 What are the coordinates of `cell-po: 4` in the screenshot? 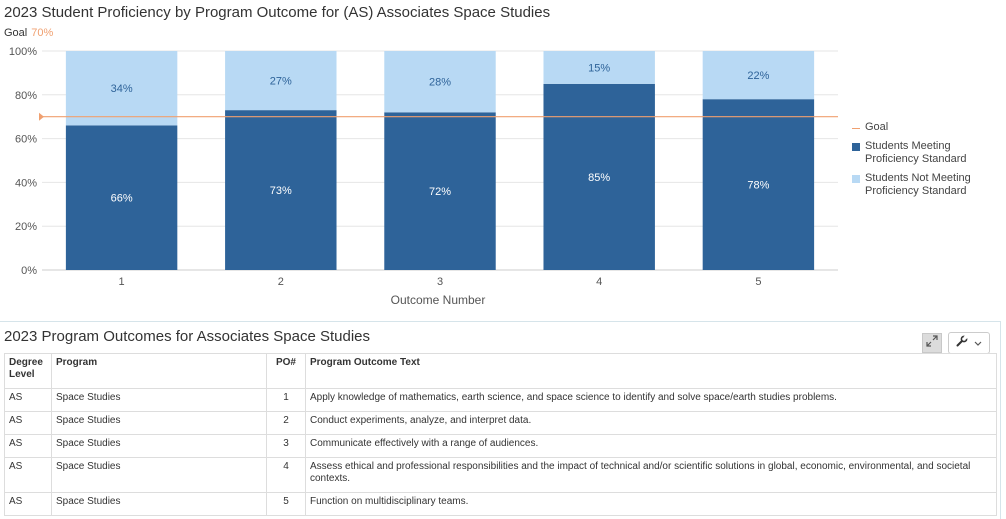 It's located at (286, 475).